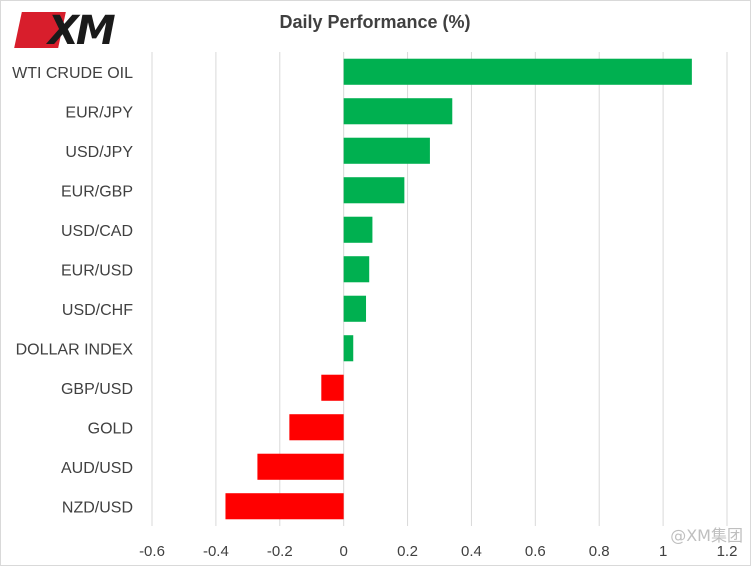 The image size is (753, 568). What do you see at coordinates (663, 551) in the screenshot?
I see `x-tick-label: 1` at bounding box center [663, 551].